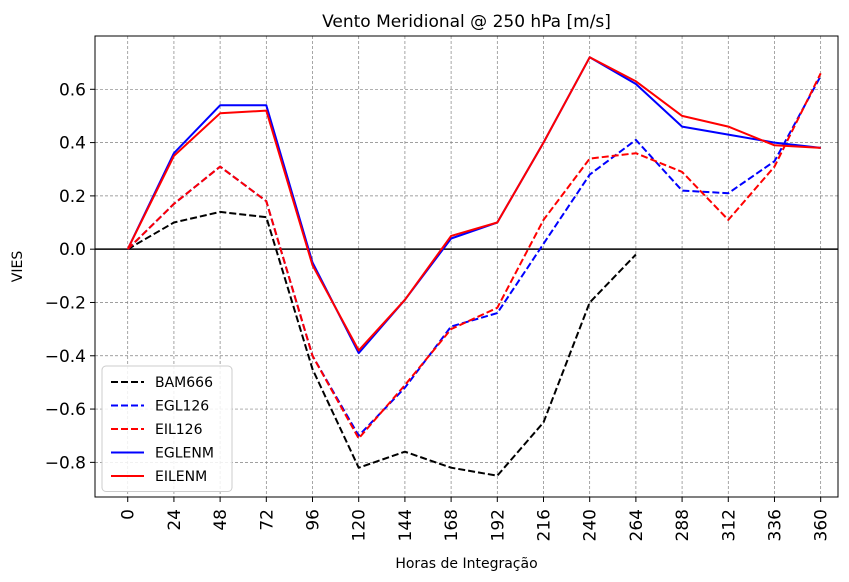 The width and height of the screenshot is (849, 582). What do you see at coordinates (544, 525) in the screenshot?
I see `x-tick-label: 216` at bounding box center [544, 525].